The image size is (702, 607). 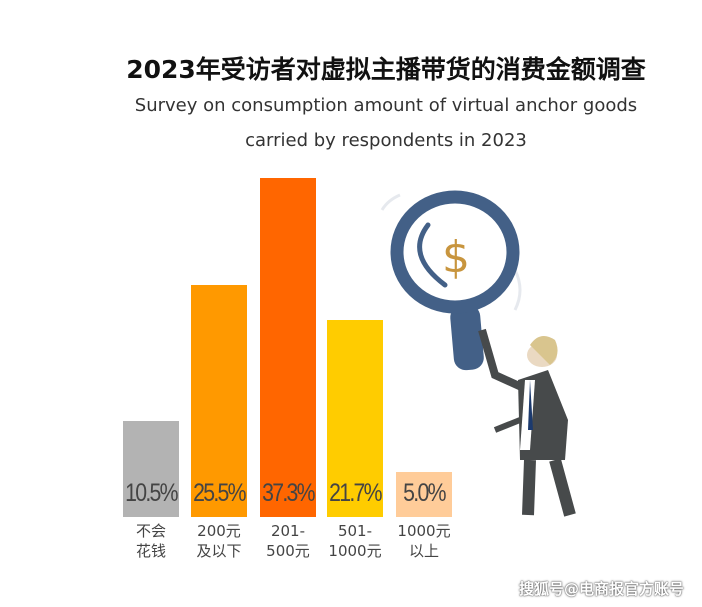 What do you see at coordinates (151, 493) in the screenshot?
I see `data-label: 10.5%` at bounding box center [151, 493].